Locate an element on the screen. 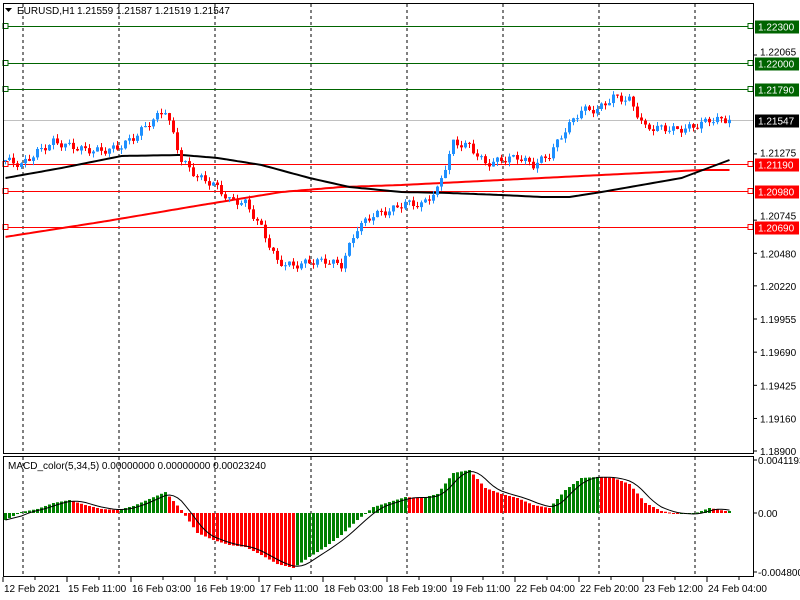 This screenshot has width=800, height=600. time-tick-label: 15 Feb 11:00 is located at coordinates (97, 589).